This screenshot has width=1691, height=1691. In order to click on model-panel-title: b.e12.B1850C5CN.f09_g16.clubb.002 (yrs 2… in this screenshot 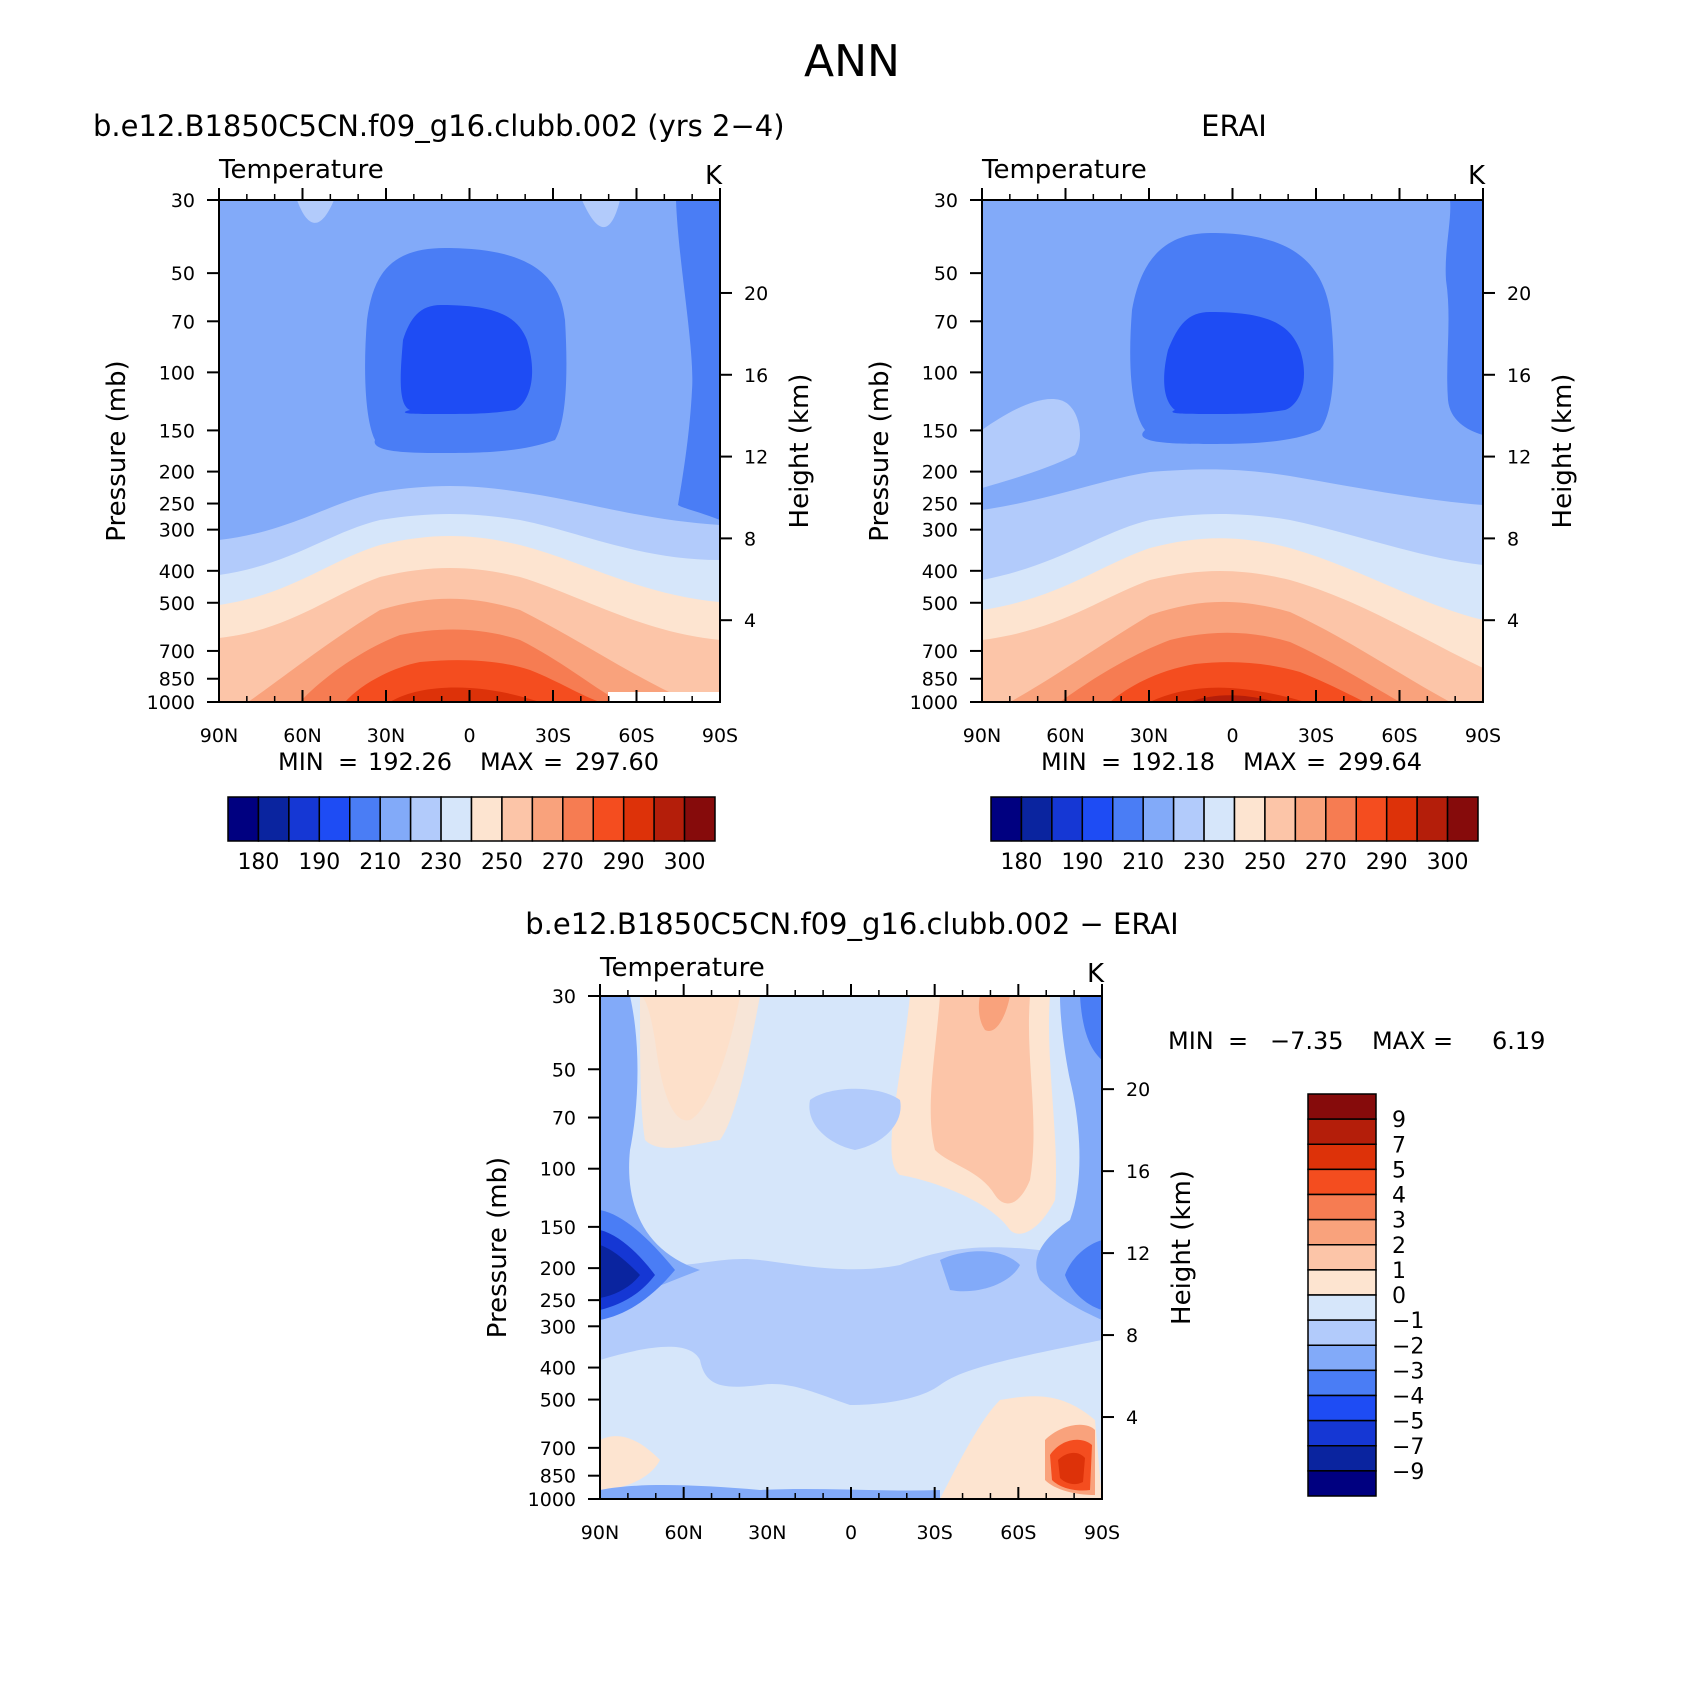, I will do `click(439, 126)`.